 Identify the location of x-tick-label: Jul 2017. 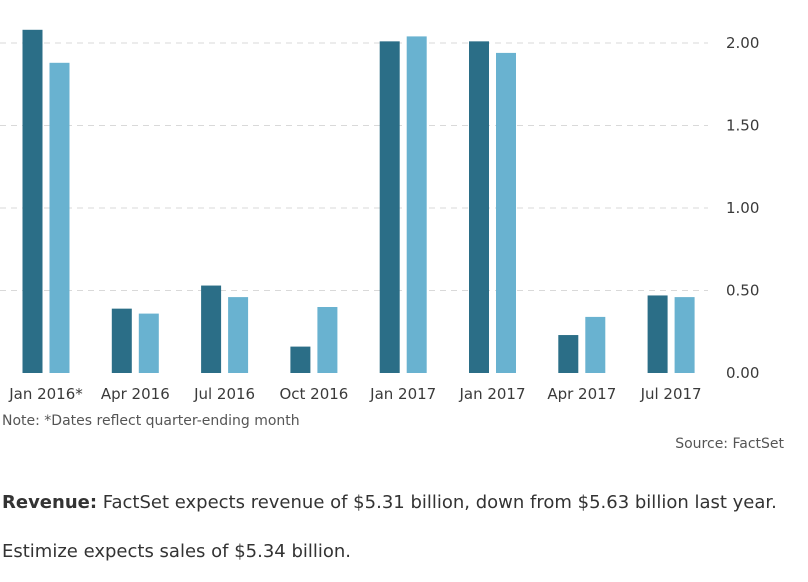
(671, 394).